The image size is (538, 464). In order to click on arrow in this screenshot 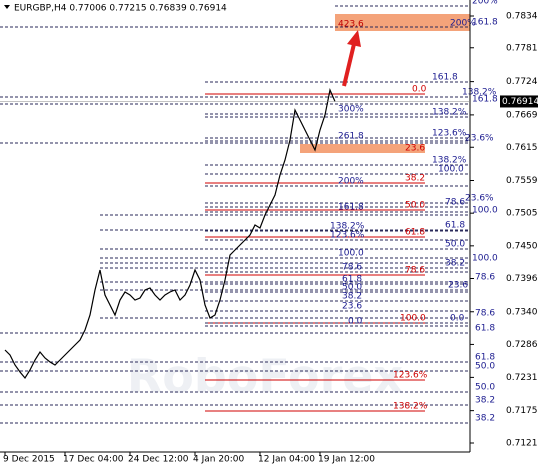, I will do `click(349, 65)`.